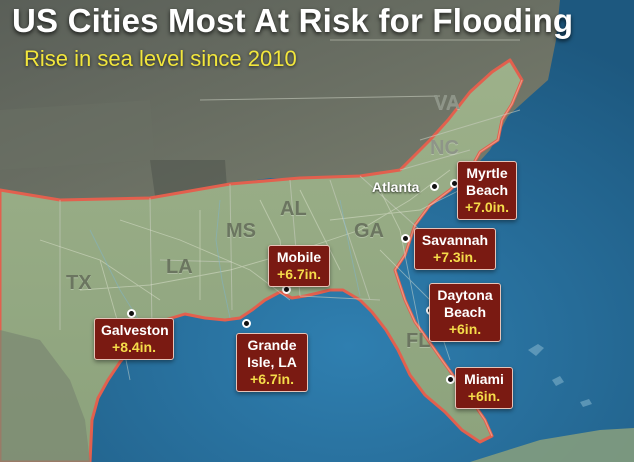  What do you see at coordinates (465, 295) in the screenshot?
I see `callout-city-name: Daytona` at bounding box center [465, 295].